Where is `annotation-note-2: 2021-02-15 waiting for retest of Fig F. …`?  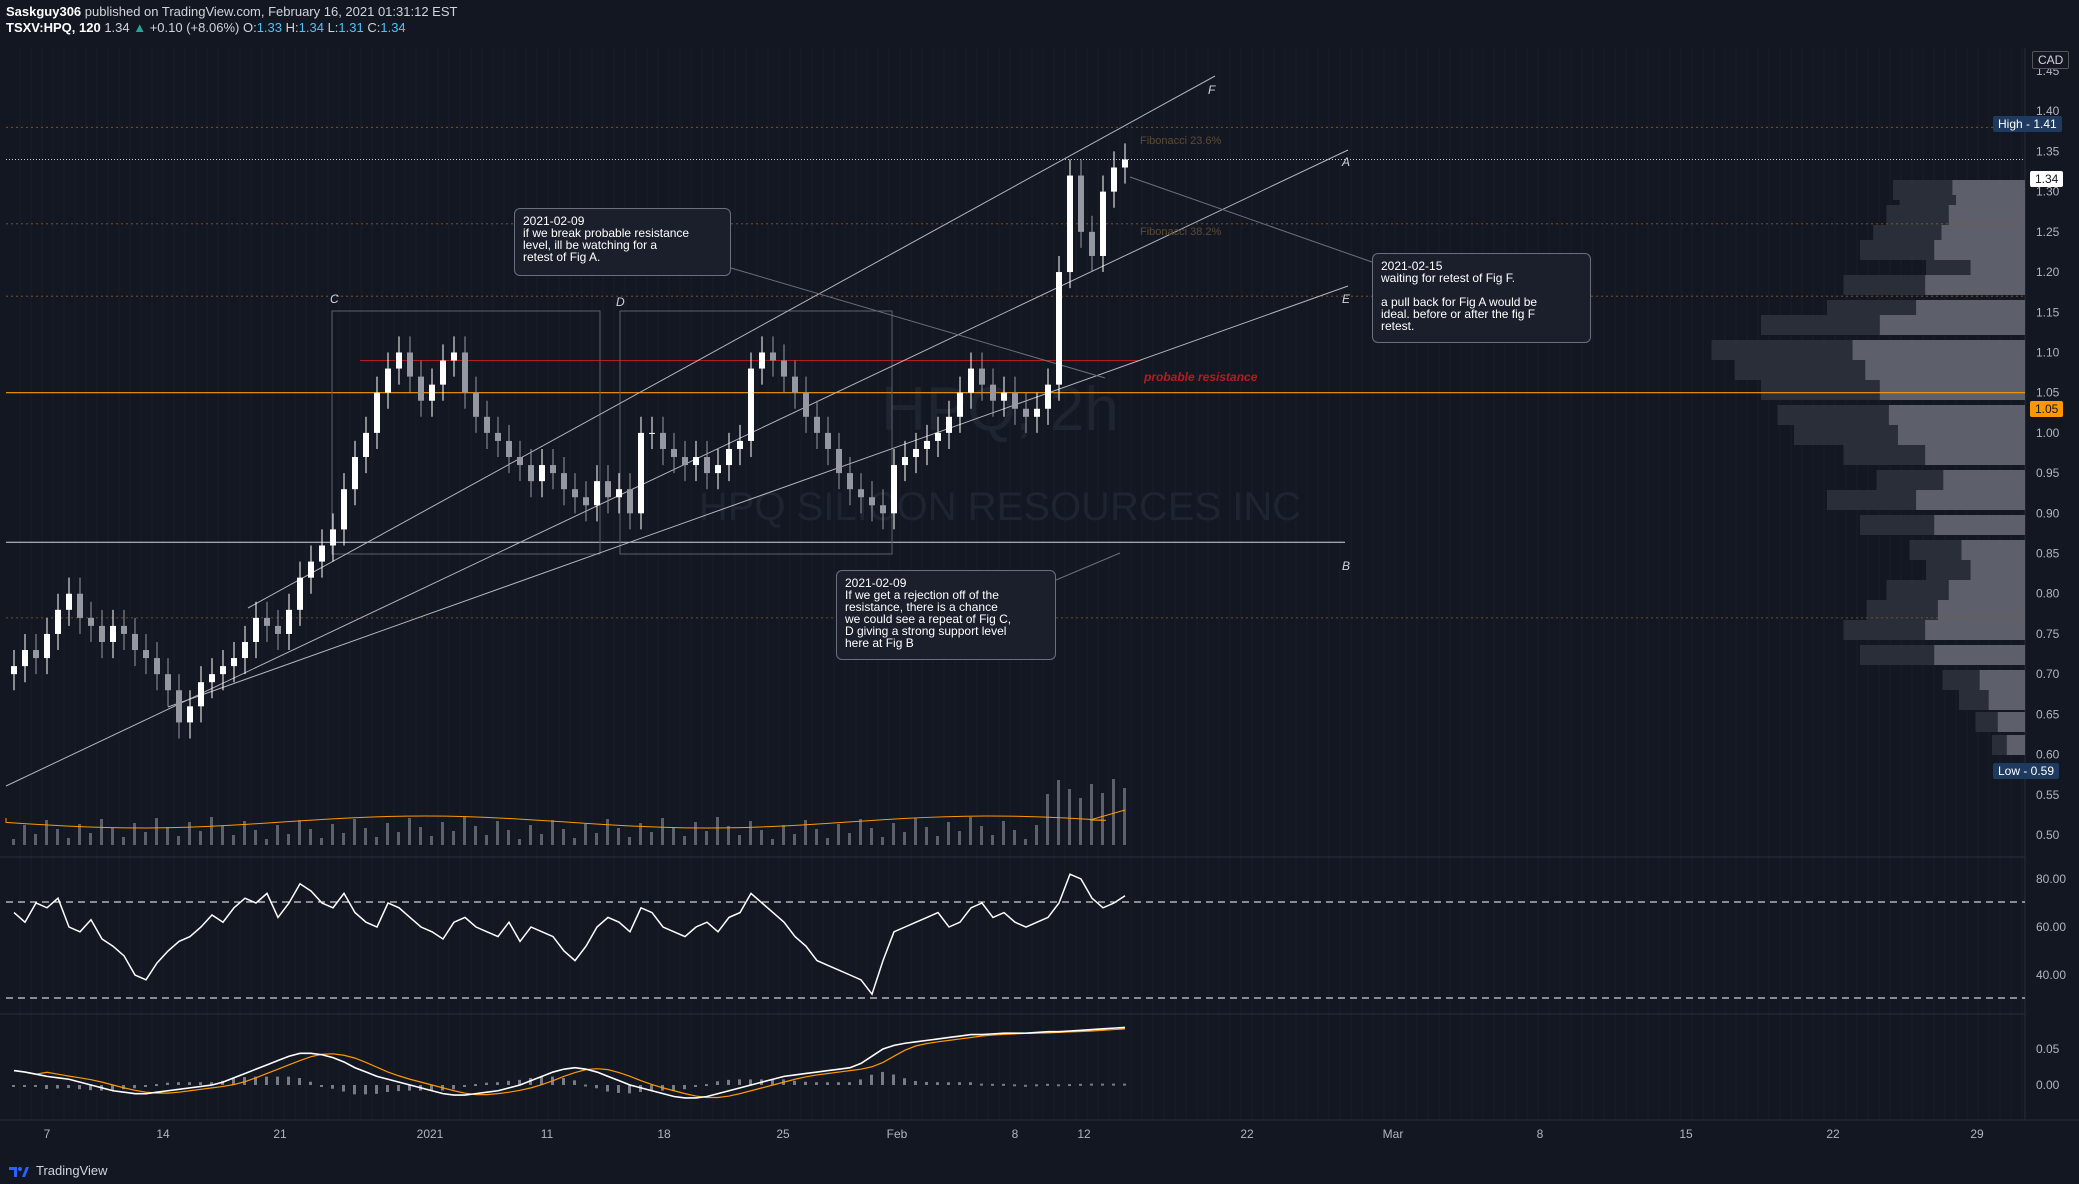 annotation-note-2: 2021-02-15 waiting for retest of Fig F. … is located at coordinates (1481, 298).